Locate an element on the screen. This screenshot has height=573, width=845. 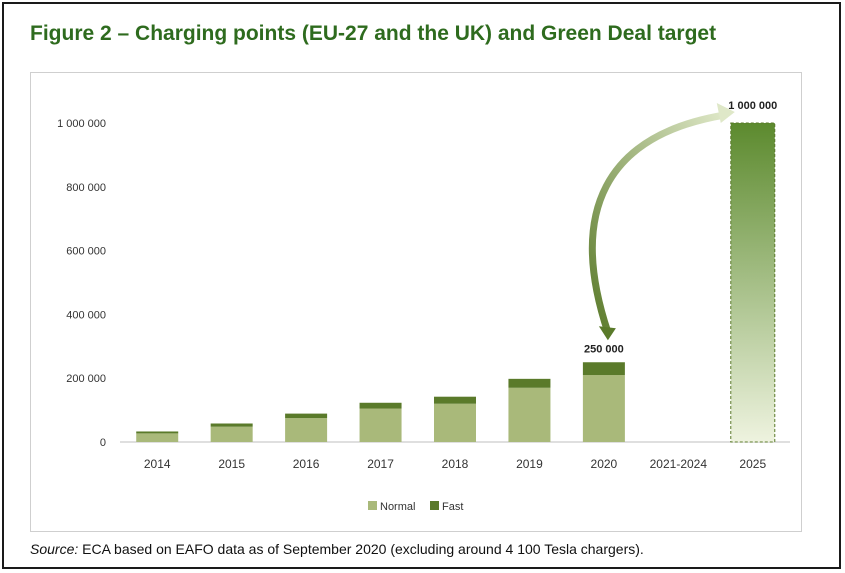
target-value-label: 1 000 000 is located at coordinates (752, 106).